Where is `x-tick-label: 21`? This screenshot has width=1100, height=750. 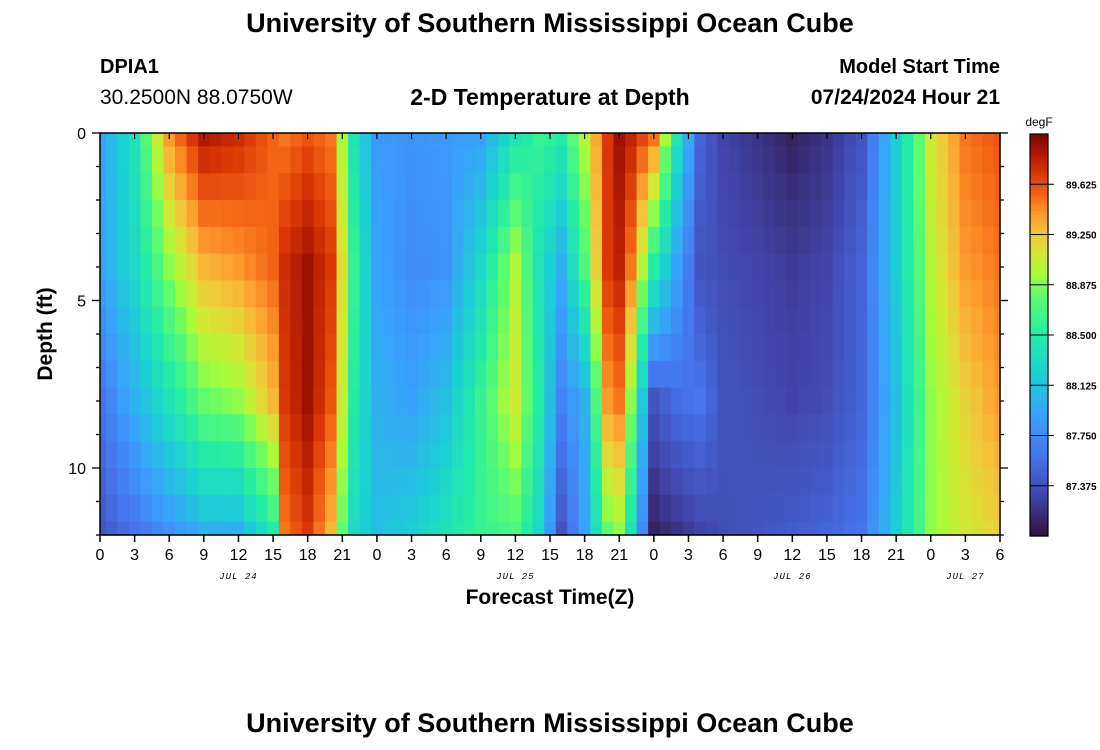 x-tick-label: 21 is located at coordinates (896, 555).